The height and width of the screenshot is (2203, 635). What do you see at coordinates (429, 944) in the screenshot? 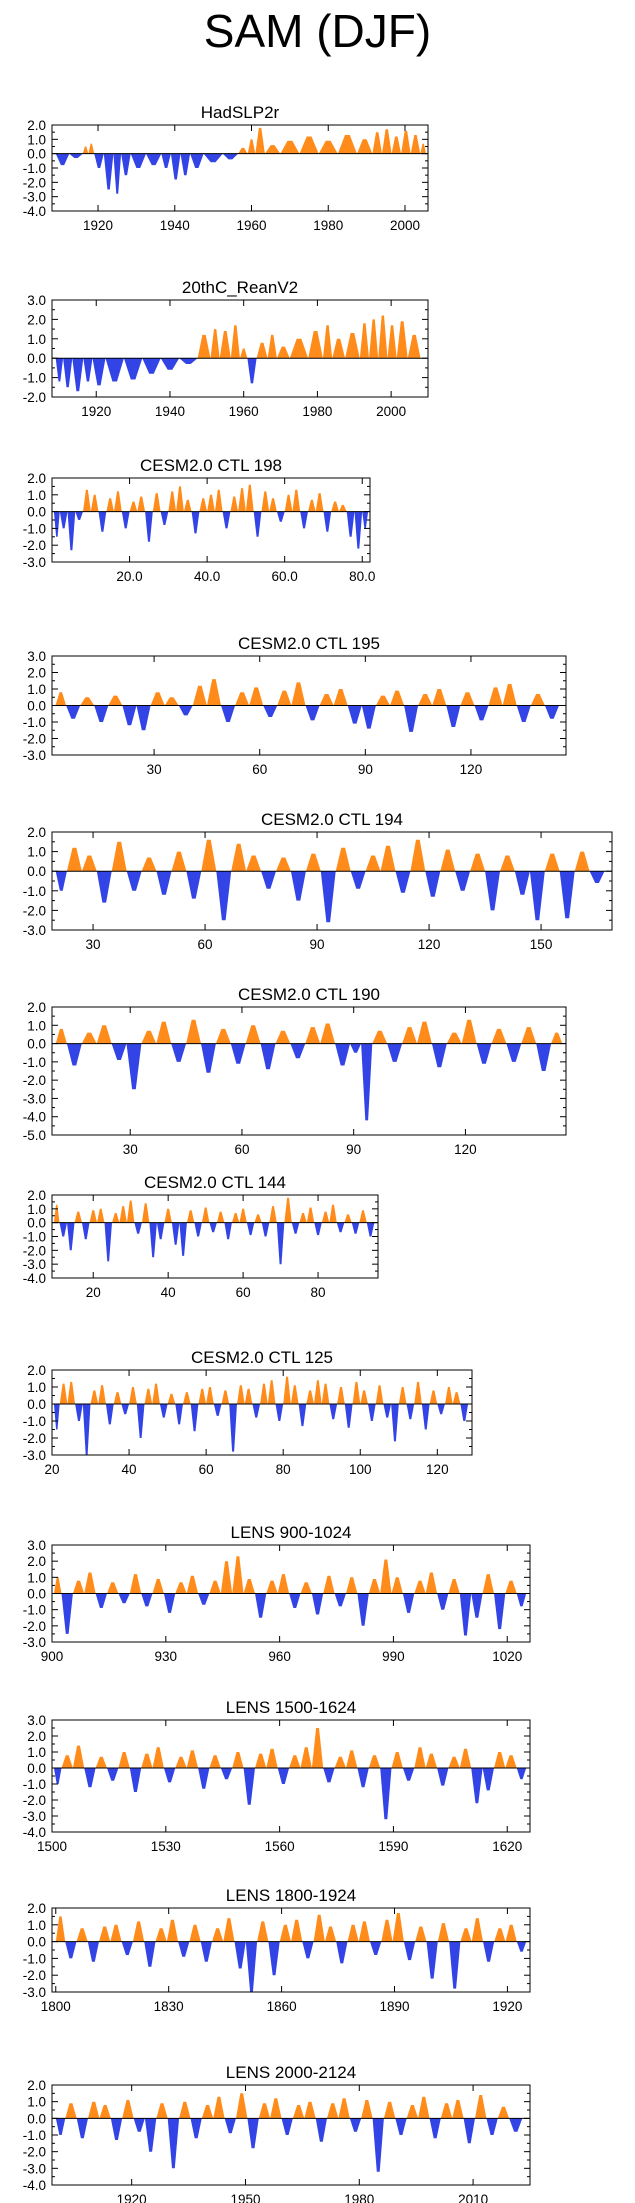
I see `x-tick-label: 120` at bounding box center [429, 944].